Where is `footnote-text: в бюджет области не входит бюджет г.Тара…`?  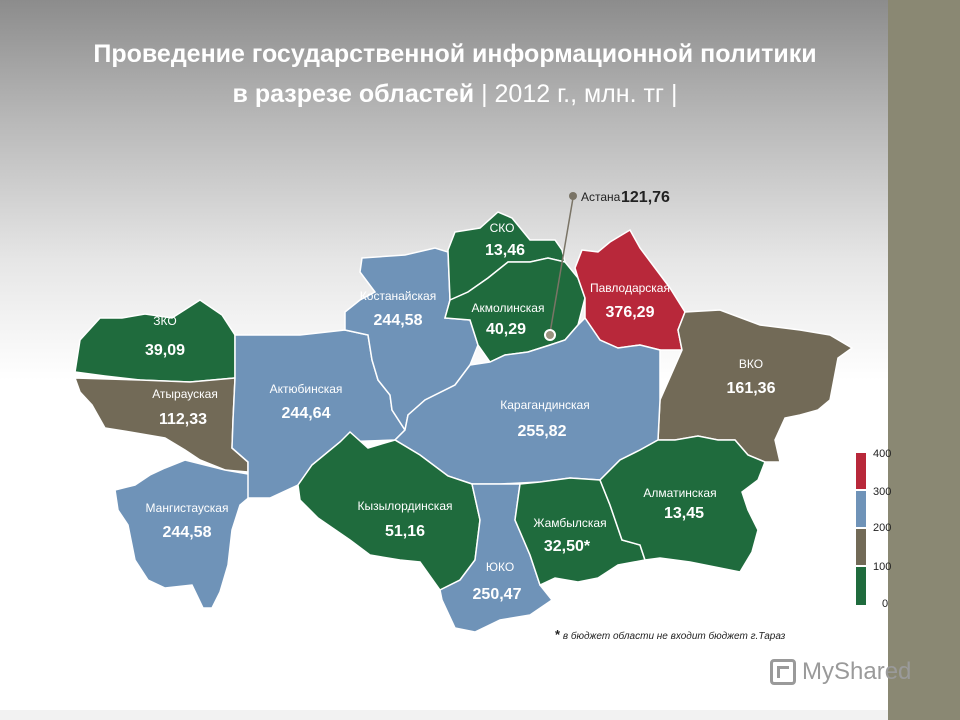 footnote-text: в бюджет области не входит бюджет г.Тара… is located at coordinates (673, 636).